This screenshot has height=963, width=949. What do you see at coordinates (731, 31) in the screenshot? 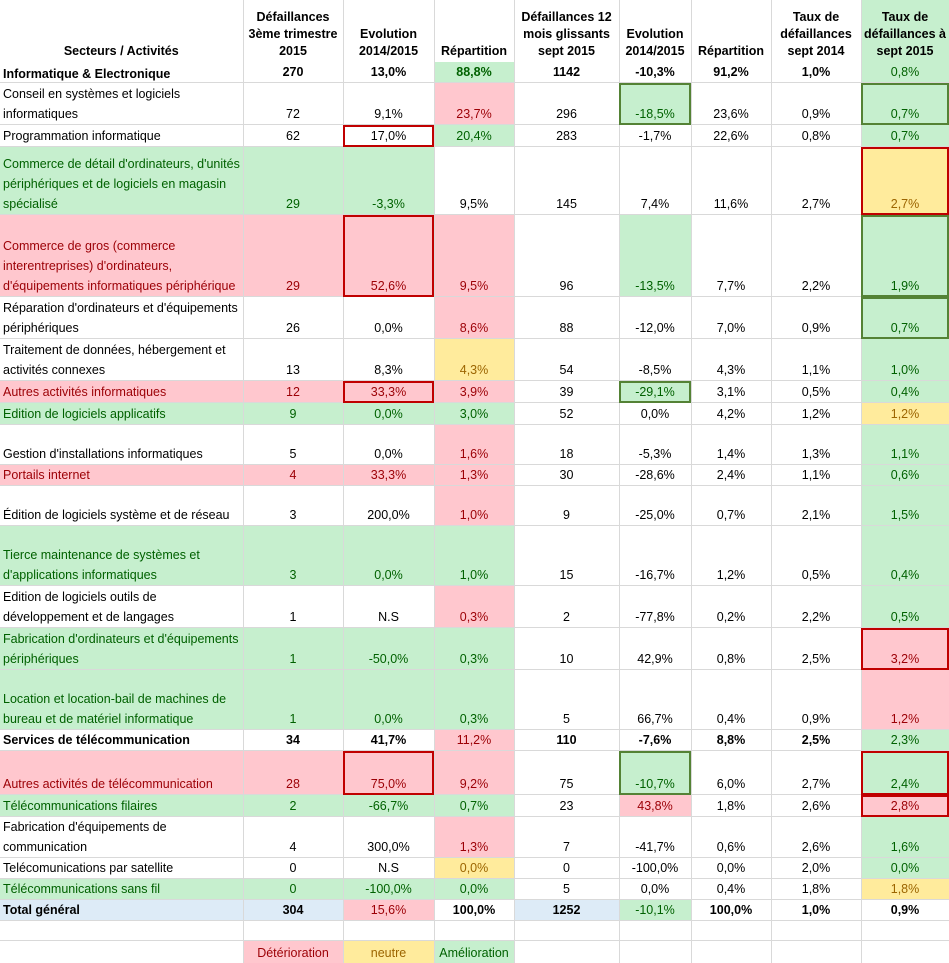
I see `header-rep2: Répartition` at bounding box center [731, 31].